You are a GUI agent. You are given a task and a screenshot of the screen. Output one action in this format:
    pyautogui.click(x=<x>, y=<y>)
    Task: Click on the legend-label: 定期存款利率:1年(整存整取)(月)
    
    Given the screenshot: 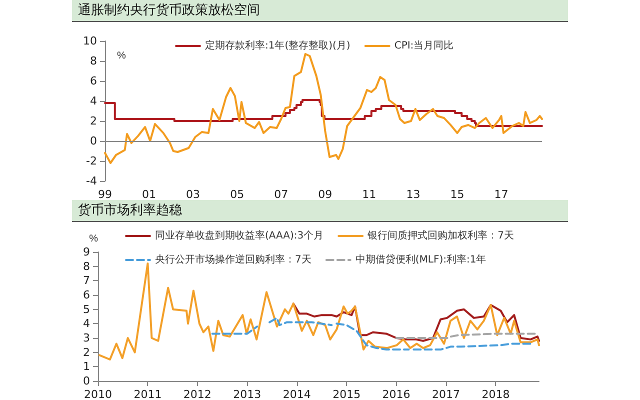 What is the action you would take?
    pyautogui.click(x=277, y=46)
    